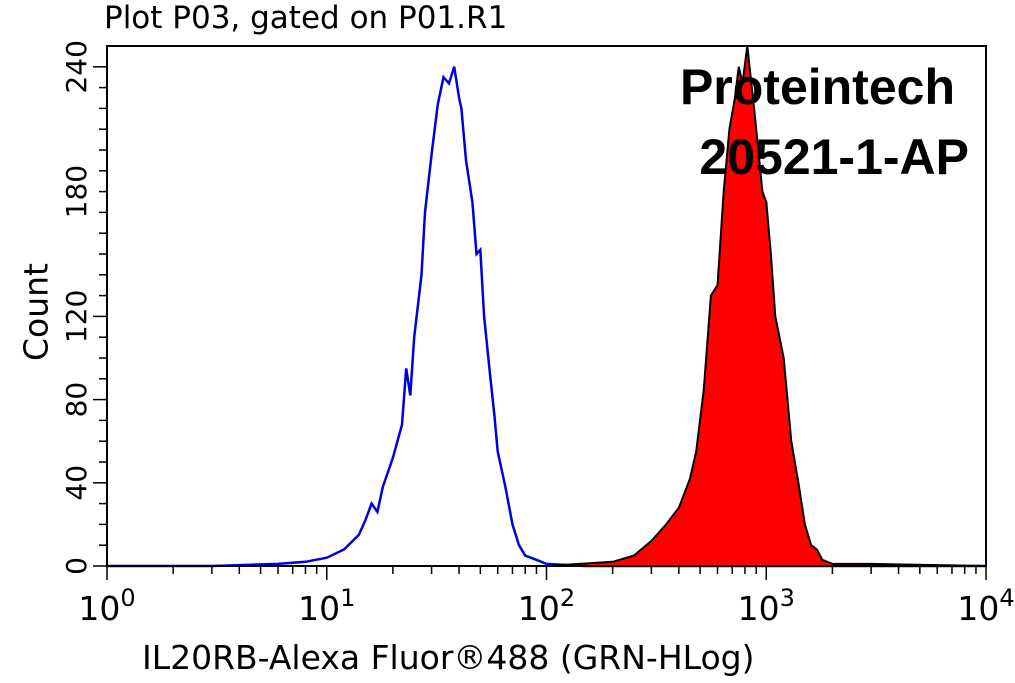 Image resolution: width=1015 pixels, height=683 pixels. Describe the element at coordinates (76, 400) in the screenshot. I see `y-tick-label: 80` at that location.